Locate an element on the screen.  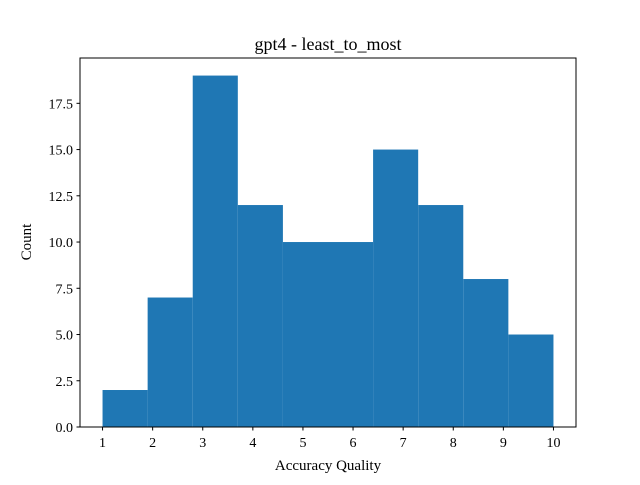
x-tick-label: 7 is located at coordinates (403, 443).